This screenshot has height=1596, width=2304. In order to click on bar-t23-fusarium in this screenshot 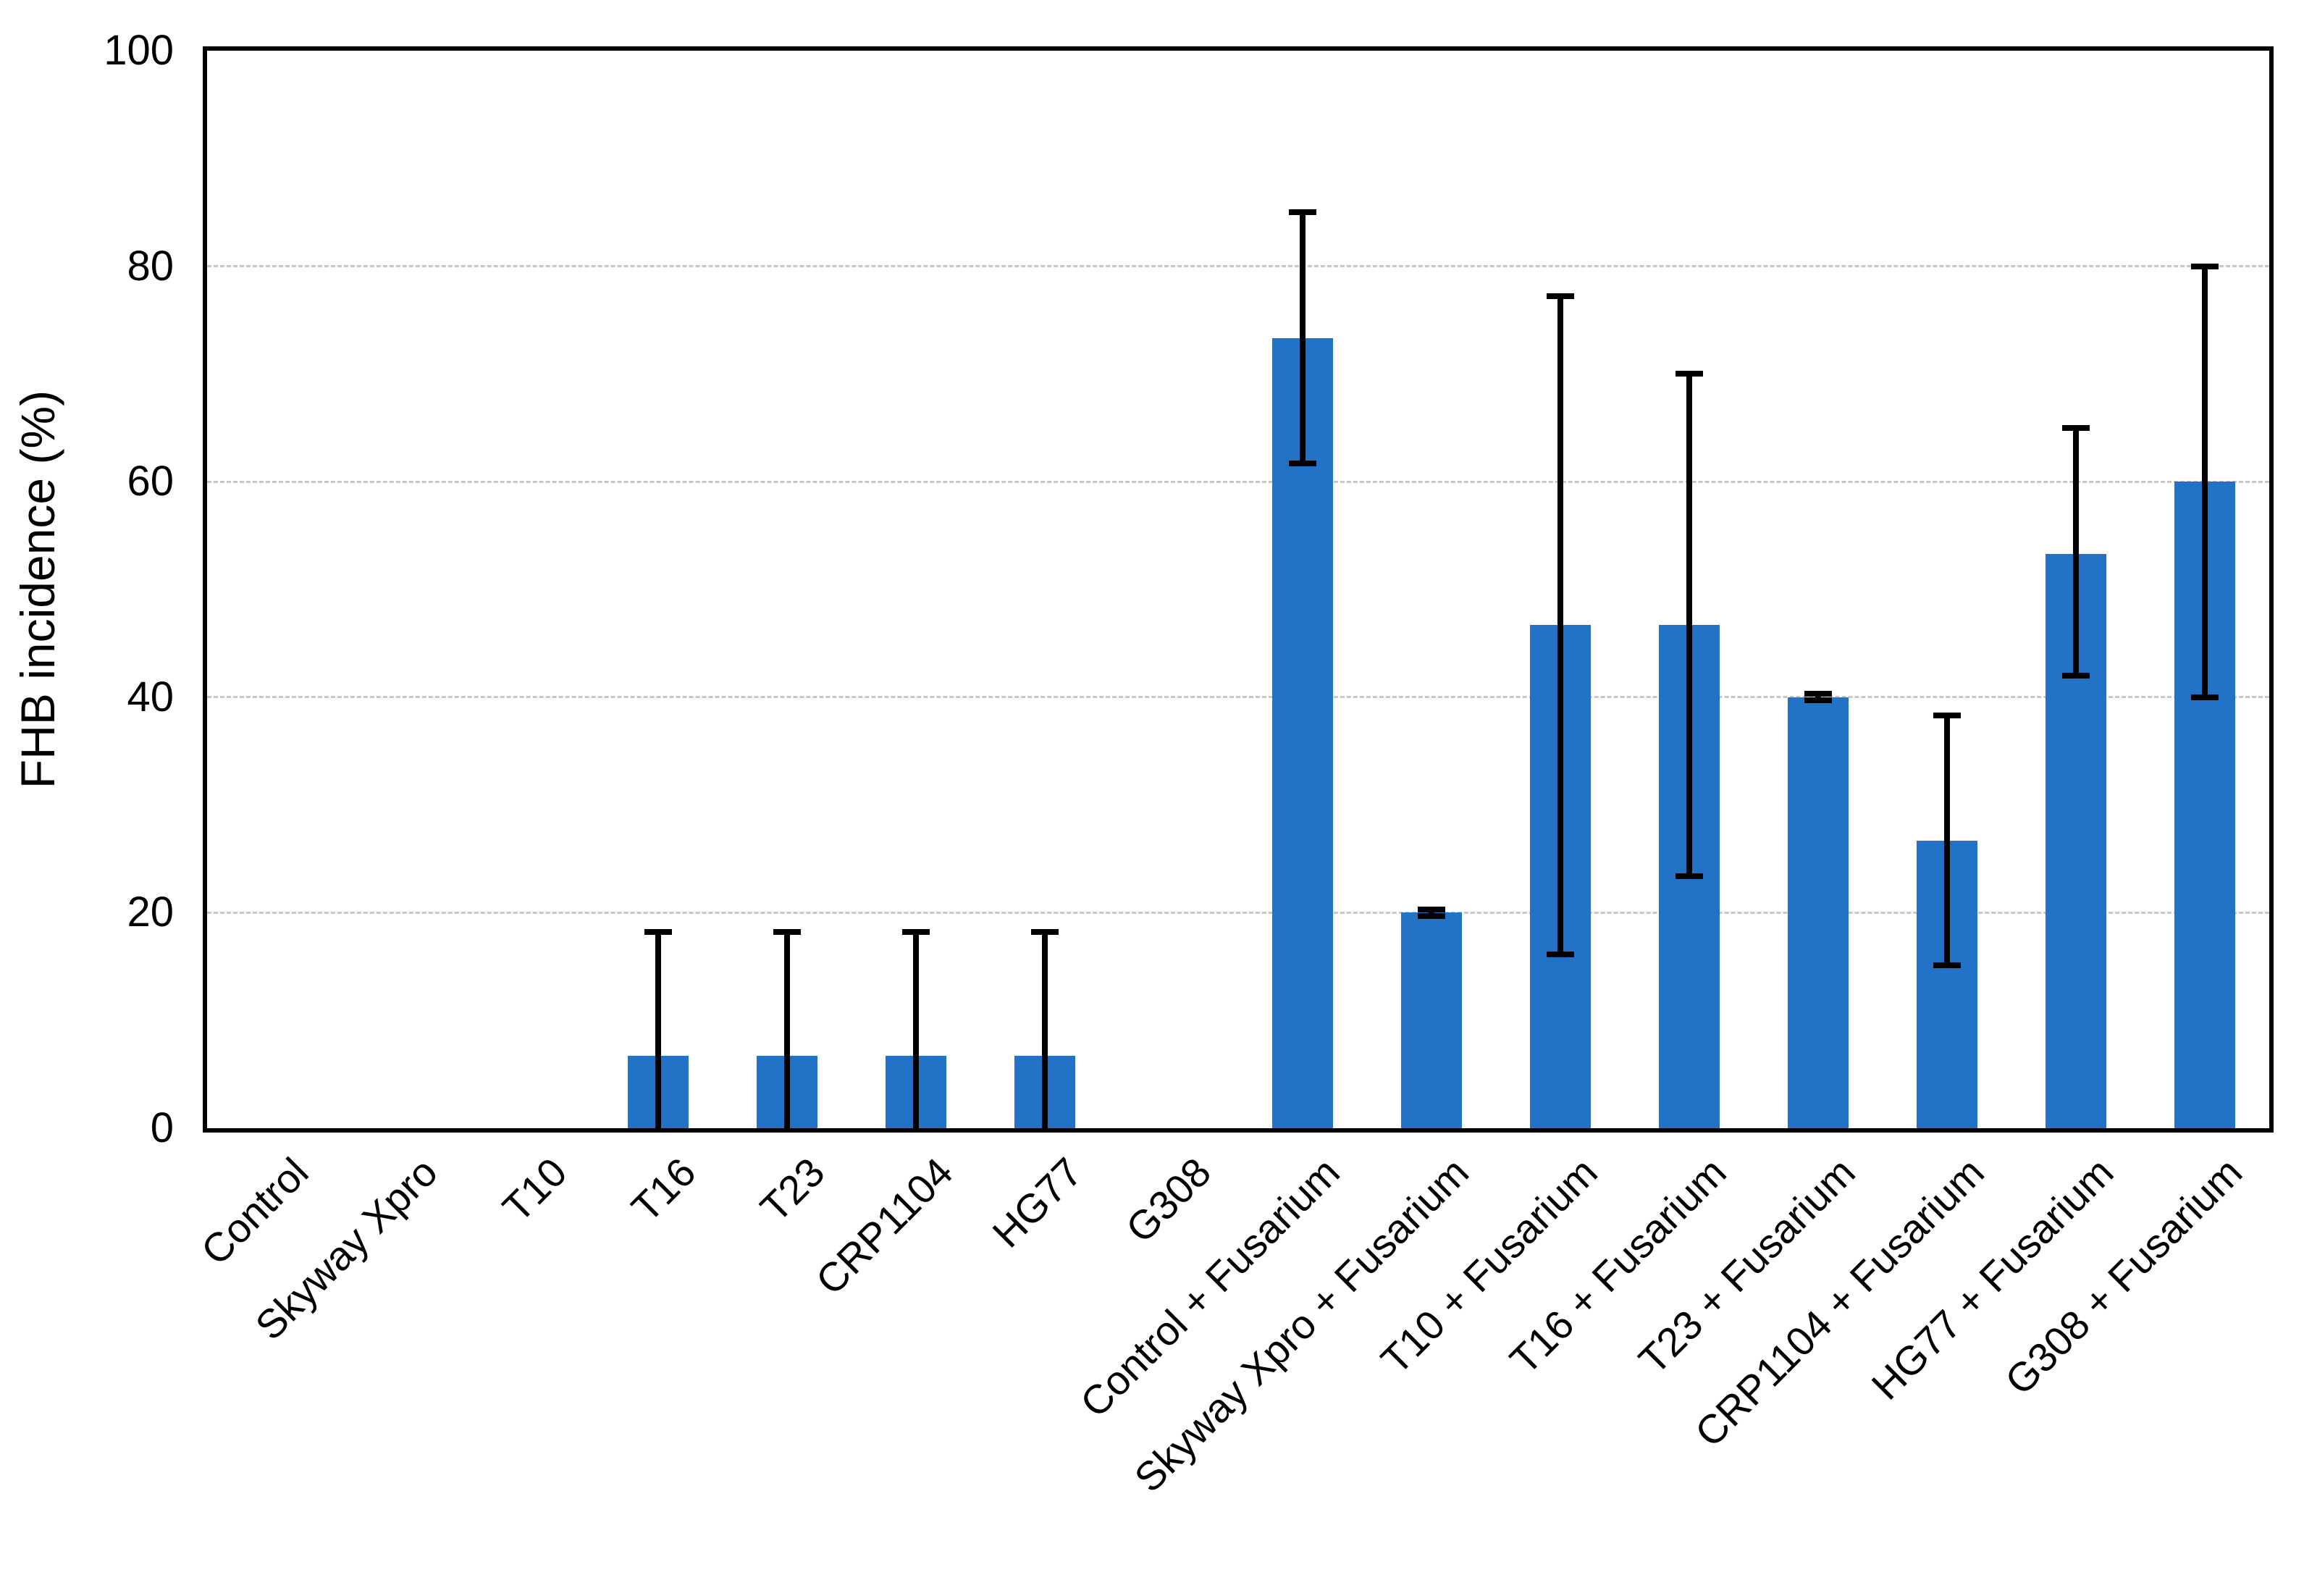, I will do `click(1818, 913)`.